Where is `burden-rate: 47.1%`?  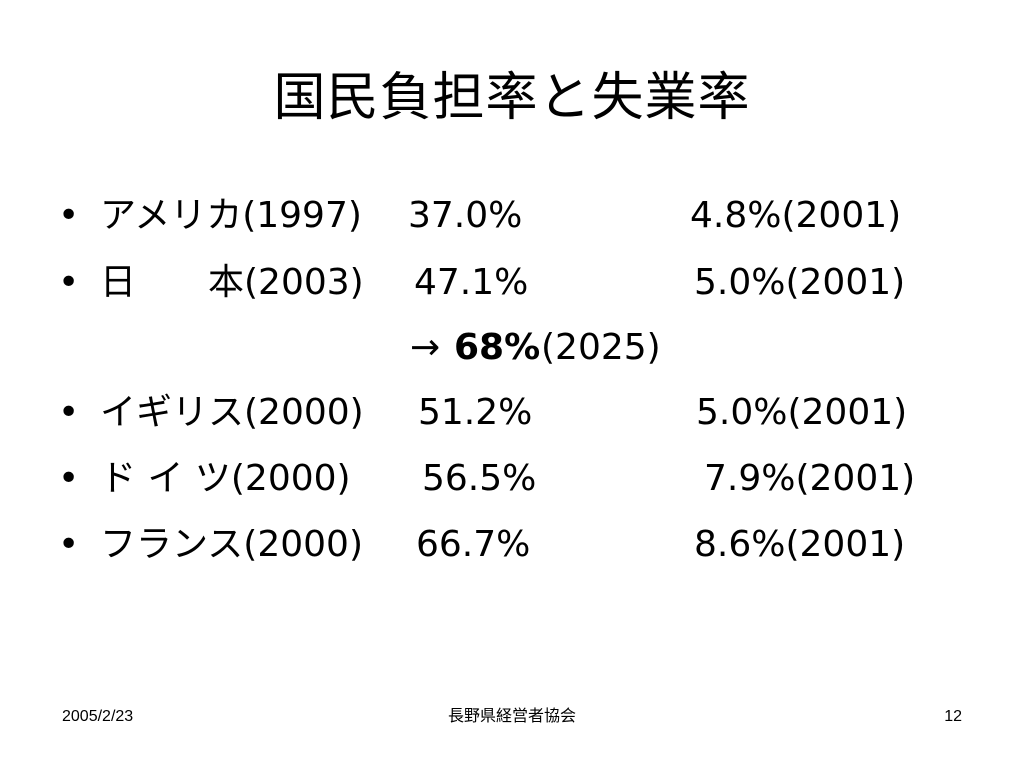 burden-rate: 47.1% is located at coordinates (471, 282).